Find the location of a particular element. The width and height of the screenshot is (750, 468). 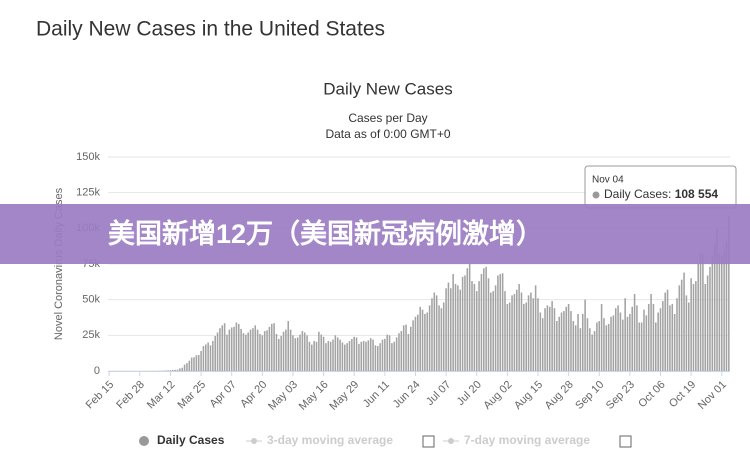

x-tick-label: Aug 02 is located at coordinates (497, 395).